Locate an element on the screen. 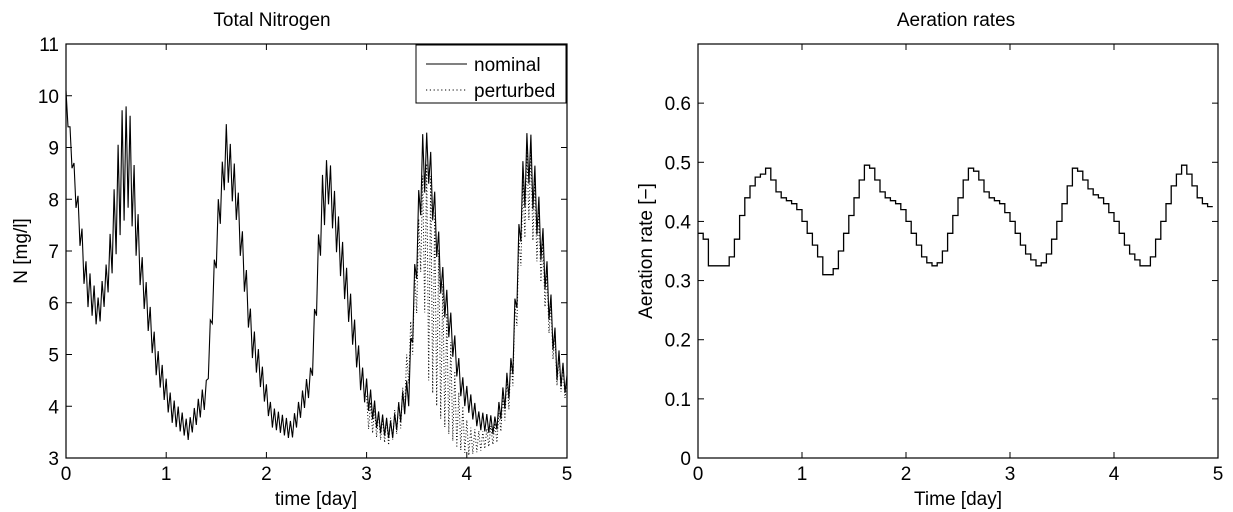  chart-title: Total Nitrogen is located at coordinates (271, 20).